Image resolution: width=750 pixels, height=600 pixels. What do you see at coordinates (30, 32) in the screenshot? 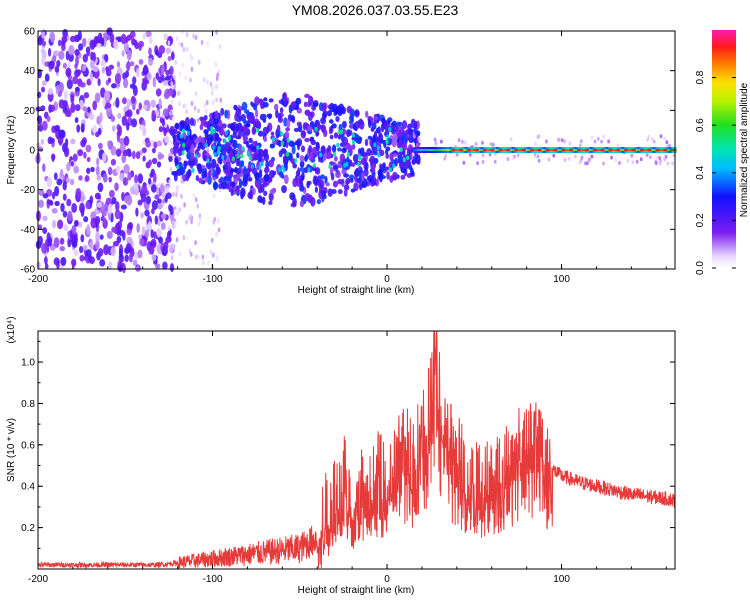
I see `y-tick-label: 60` at bounding box center [30, 32].